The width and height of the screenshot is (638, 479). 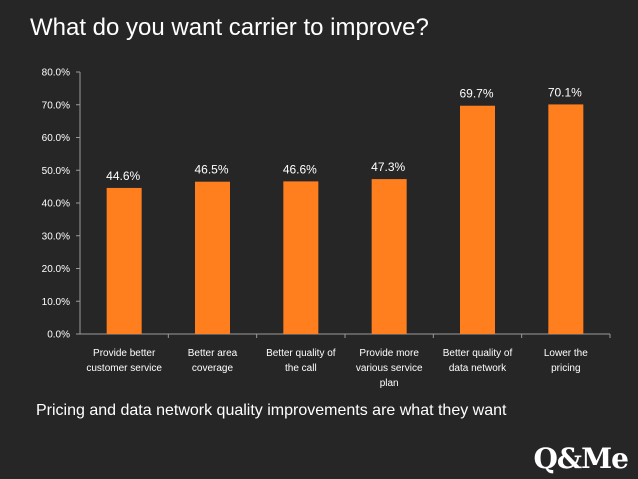 I want to click on y-tick-label: 50.0%, so click(x=56, y=171).